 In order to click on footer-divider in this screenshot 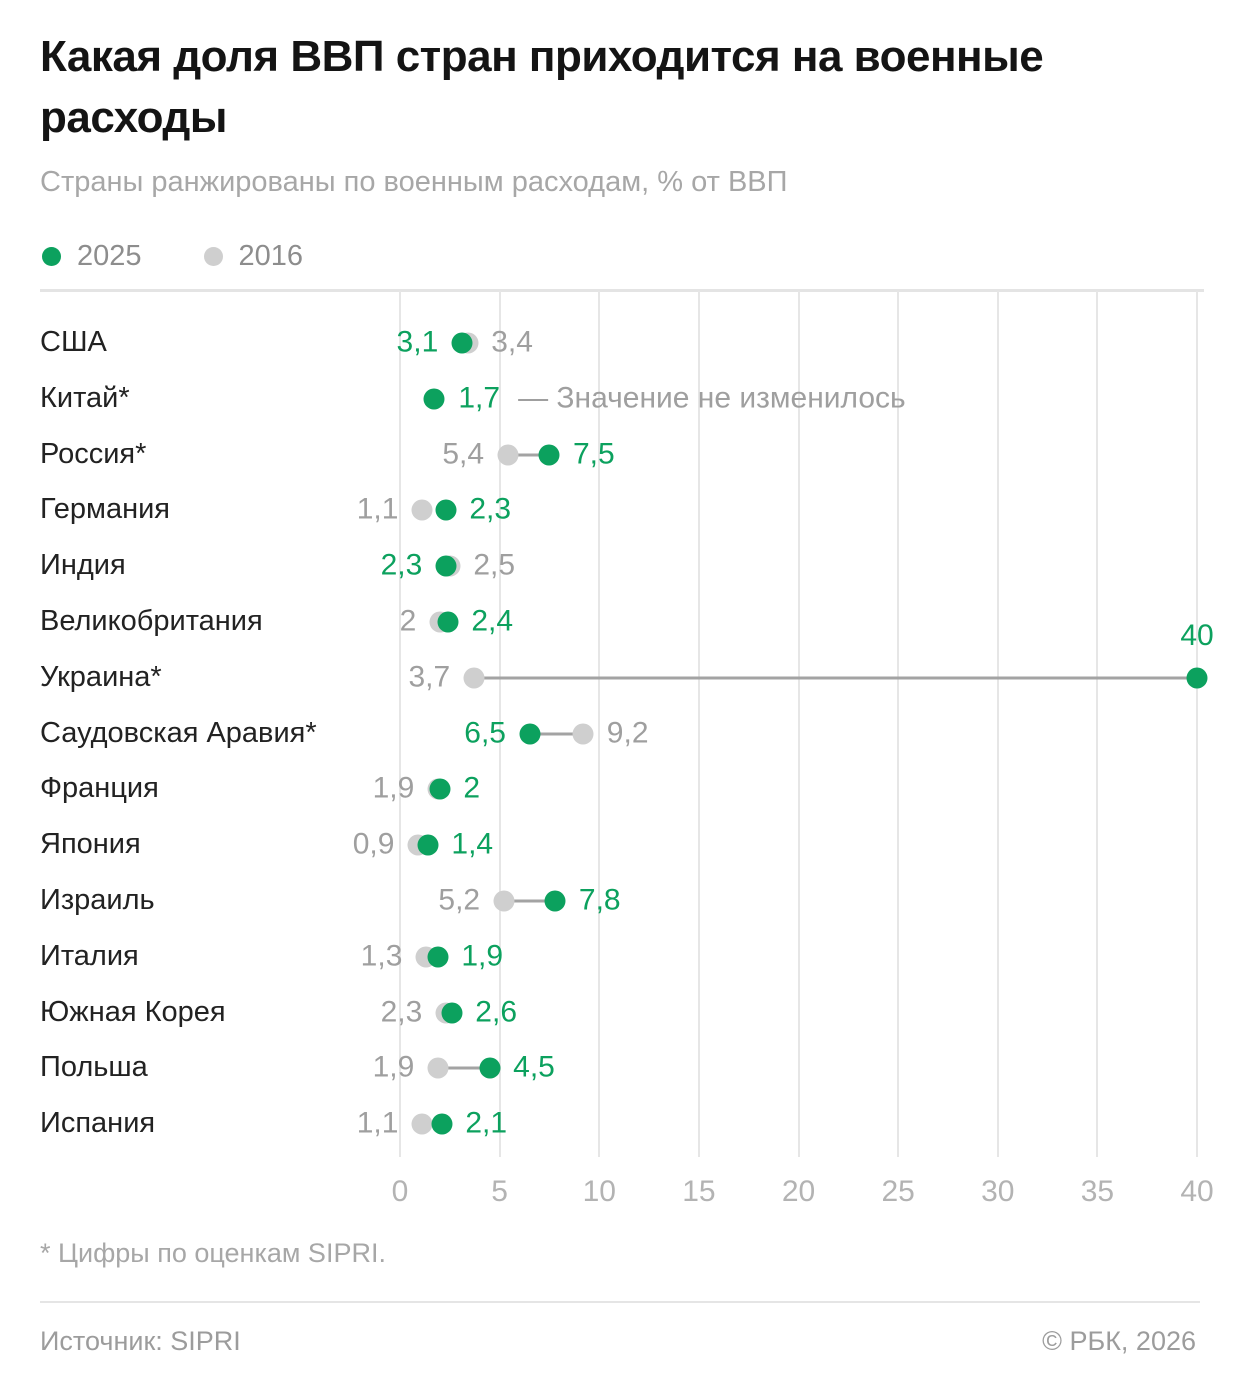, I will do `click(620, 1302)`.